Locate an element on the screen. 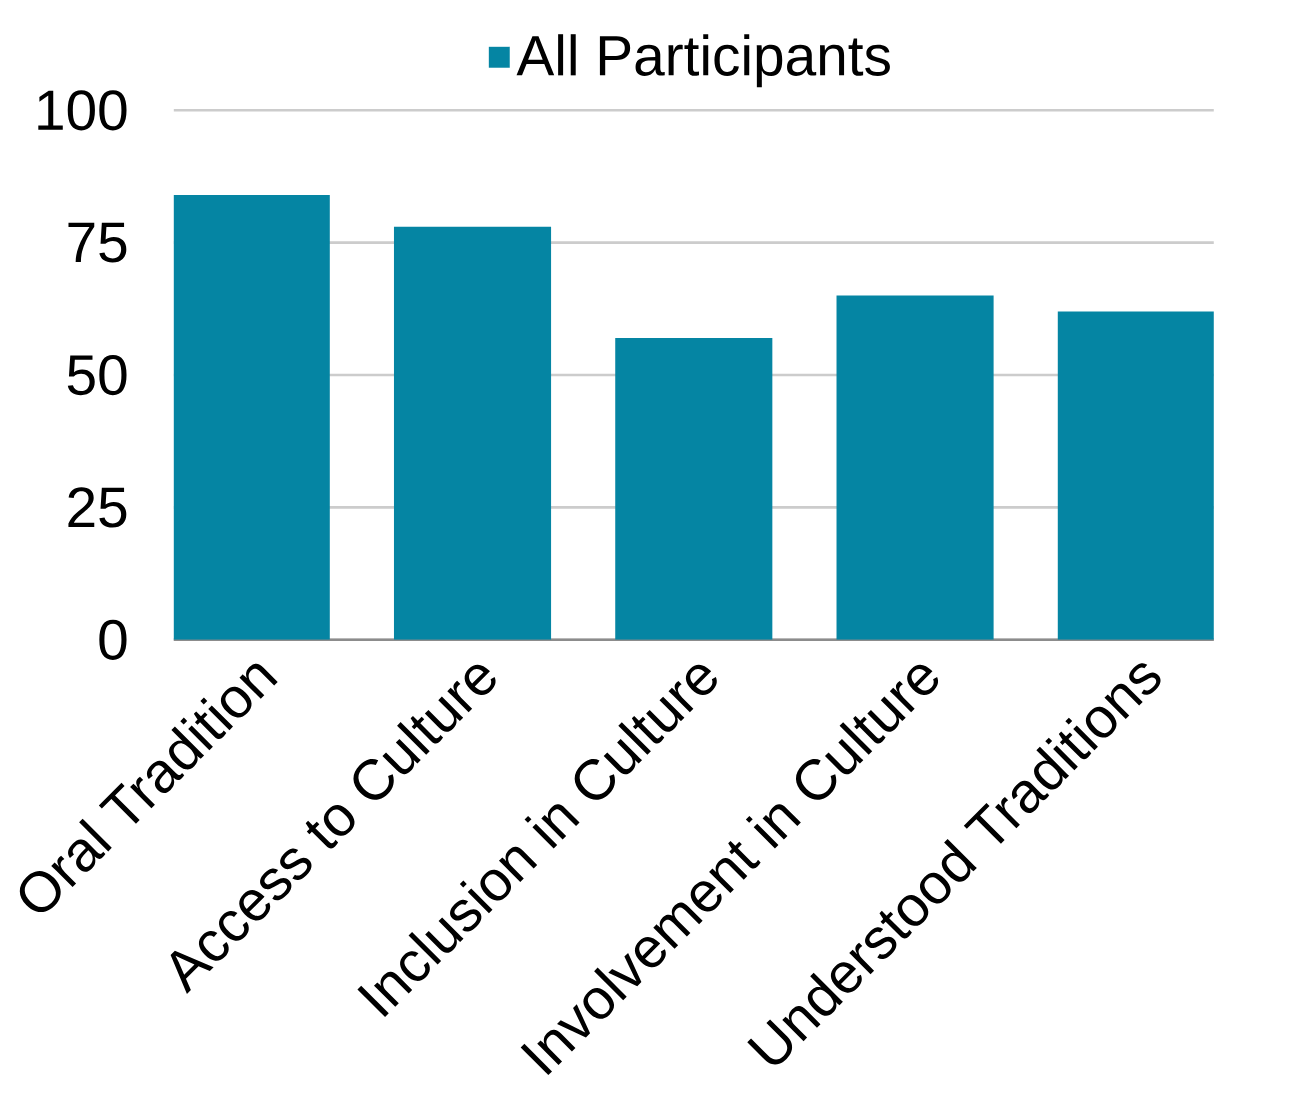 The width and height of the screenshot is (1315, 1117). y-tick-label: 100 is located at coordinates (82, 110).